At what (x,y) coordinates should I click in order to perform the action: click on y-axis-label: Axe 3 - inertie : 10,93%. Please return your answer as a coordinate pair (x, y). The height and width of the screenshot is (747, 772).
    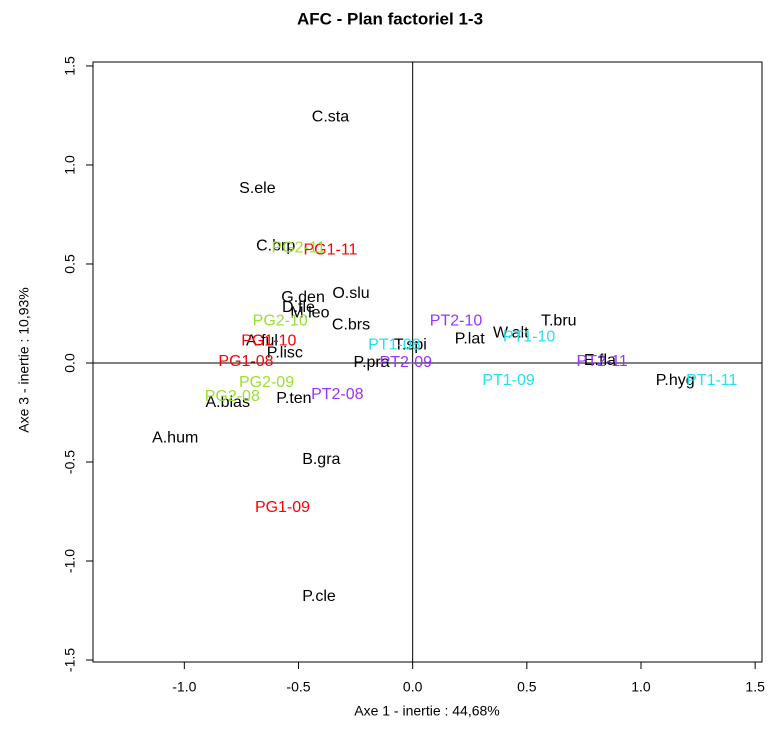
    Looking at the image, I should click on (24, 360).